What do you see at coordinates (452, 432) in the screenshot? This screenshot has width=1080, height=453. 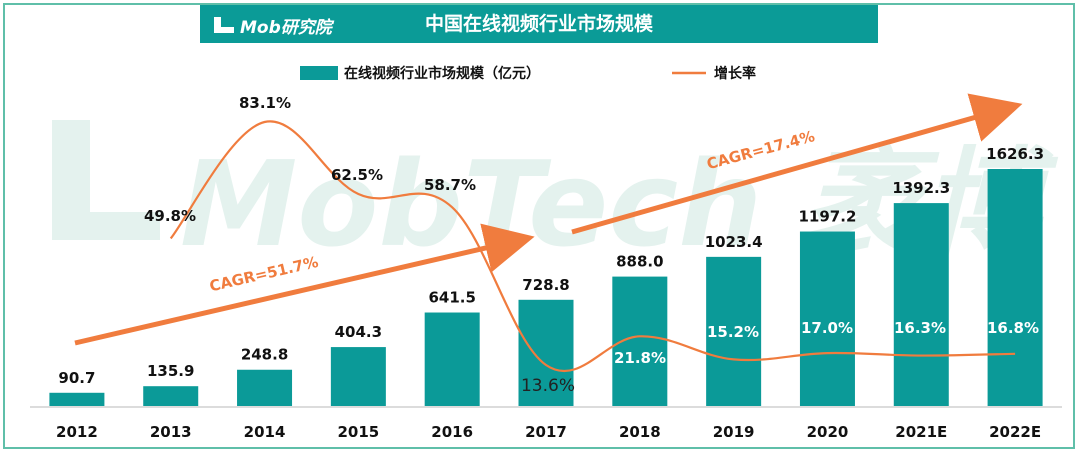 I see `x-tick-label: 2016` at bounding box center [452, 432].